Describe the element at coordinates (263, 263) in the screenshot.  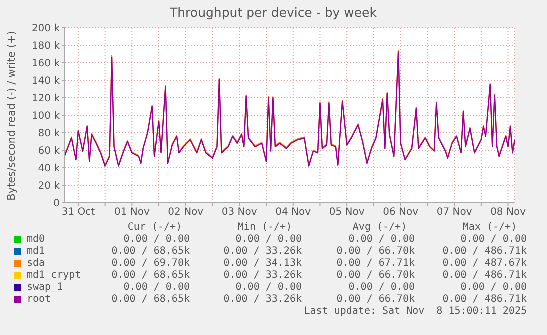
I see `text: 0.00 / 34.13k` at that location.